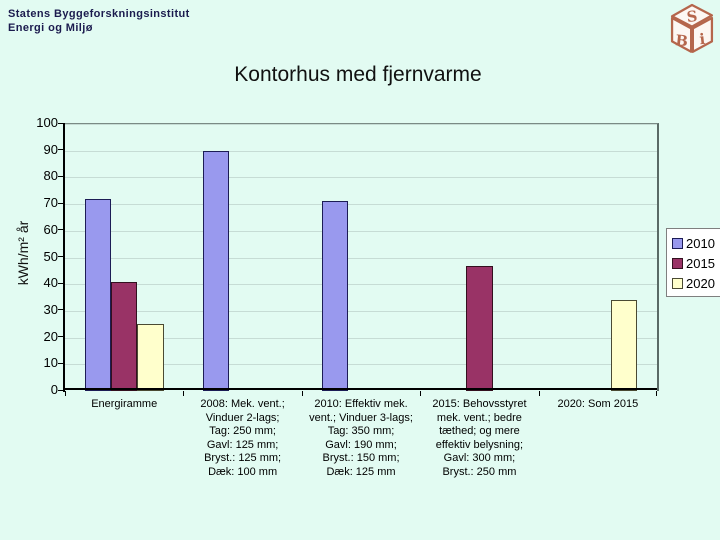 The image size is (720, 540). Describe the element at coordinates (50, 28) in the screenshot. I see `institution-department: Energi og Miljø` at that location.